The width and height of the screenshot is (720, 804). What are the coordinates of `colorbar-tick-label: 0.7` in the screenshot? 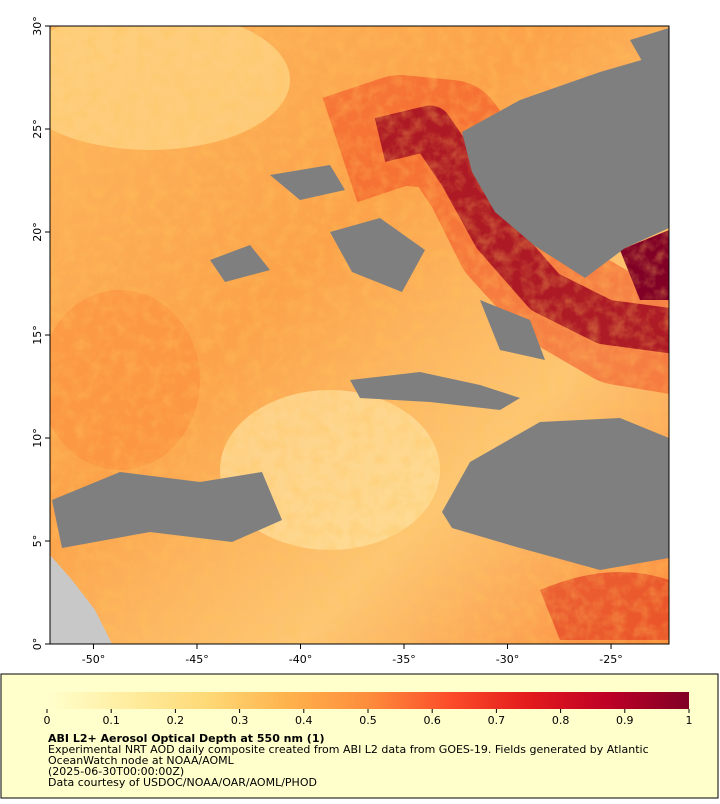 It's located at (497, 720).